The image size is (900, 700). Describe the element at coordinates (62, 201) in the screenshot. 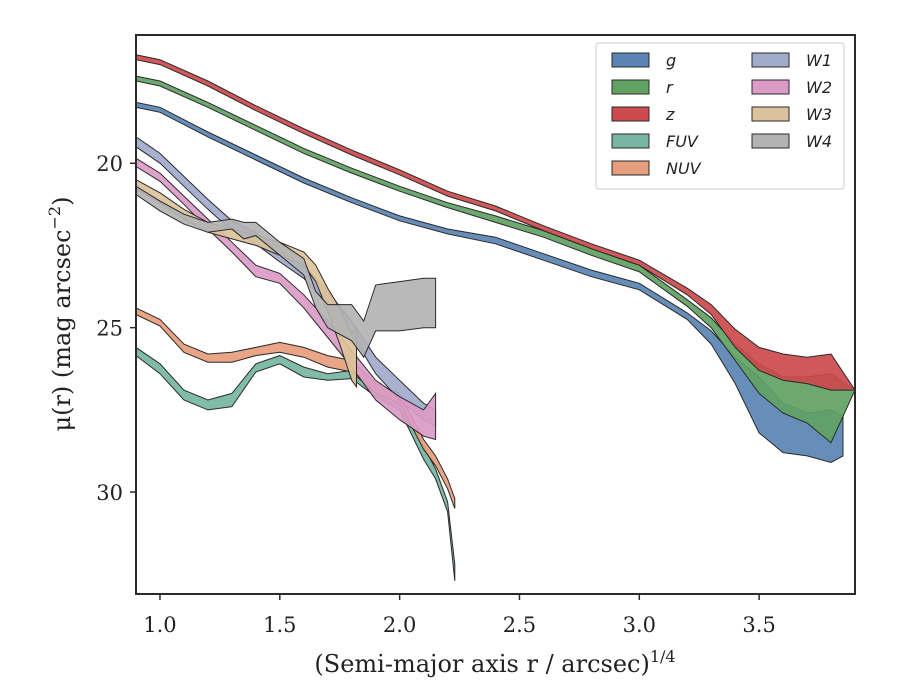

I see `y-axis-title-suffix: )` at that location.